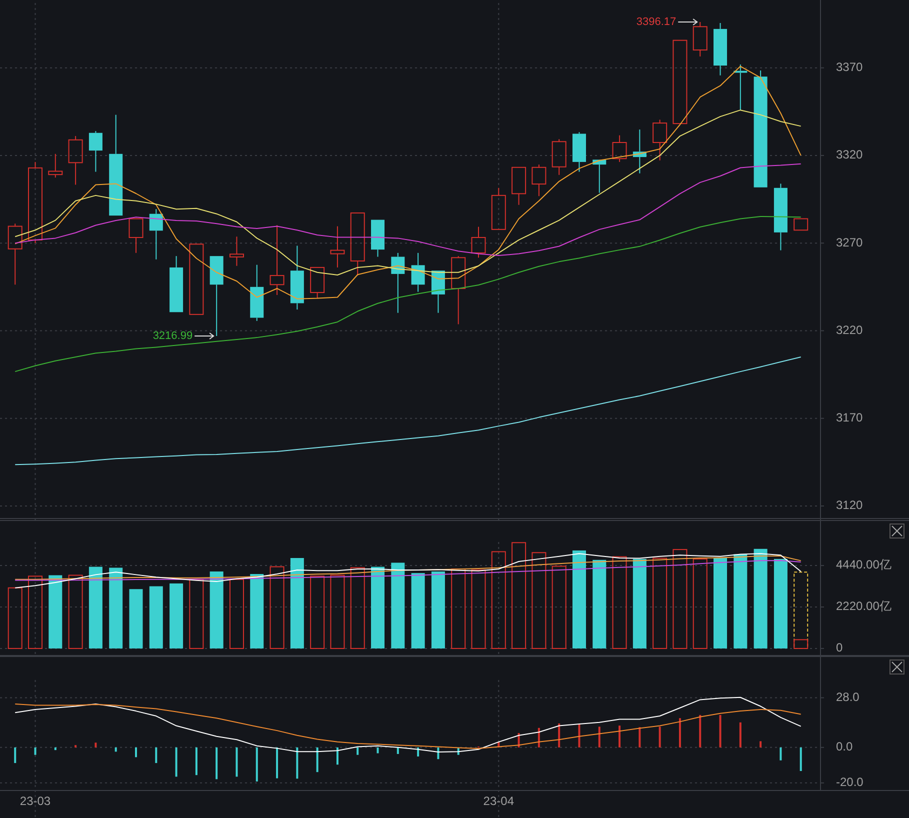 Image resolution: width=909 pixels, height=818 pixels. I want to click on x-tick-label: 23-04, so click(498, 801).